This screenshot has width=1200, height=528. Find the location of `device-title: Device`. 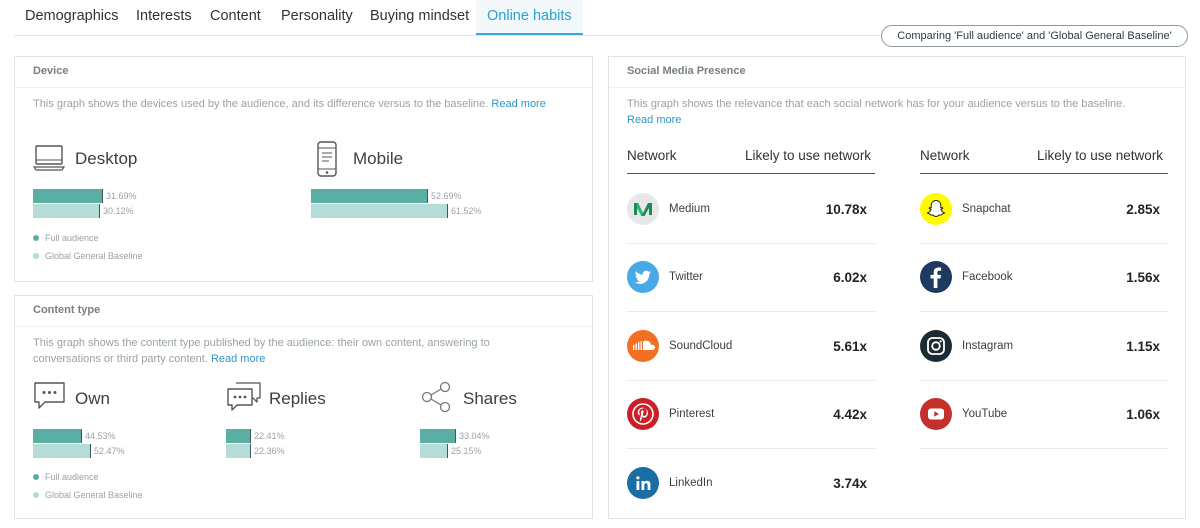

device-title: Device is located at coordinates (51, 71).